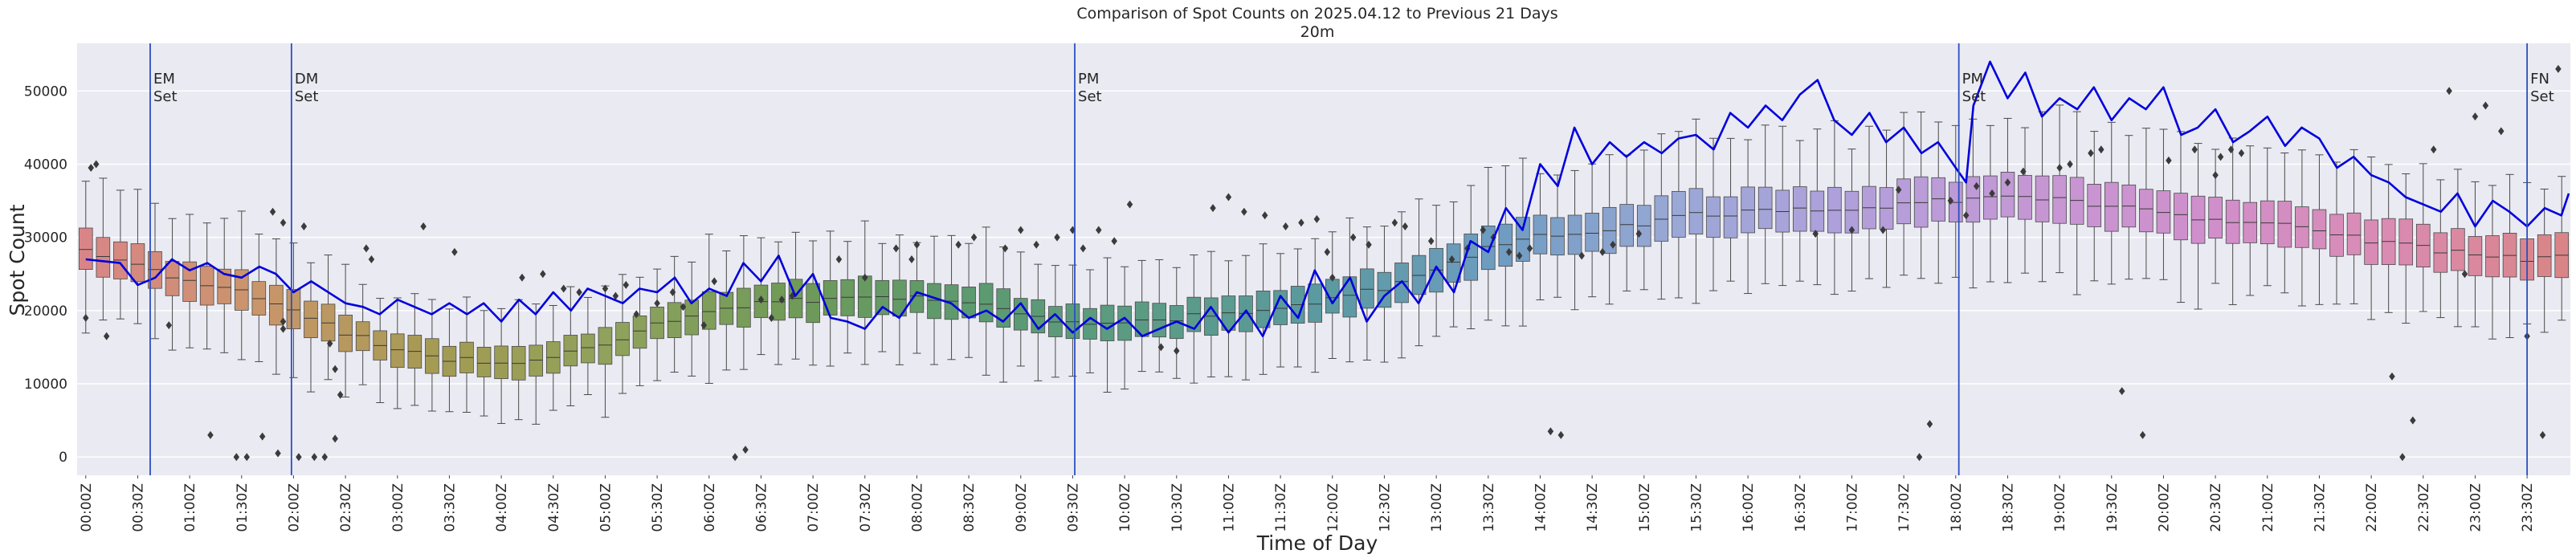 Image resolution: width=2576 pixels, height=558 pixels. Describe the element at coordinates (606, 507) in the screenshot. I see `x-tick-label: 05:00Z` at that location.